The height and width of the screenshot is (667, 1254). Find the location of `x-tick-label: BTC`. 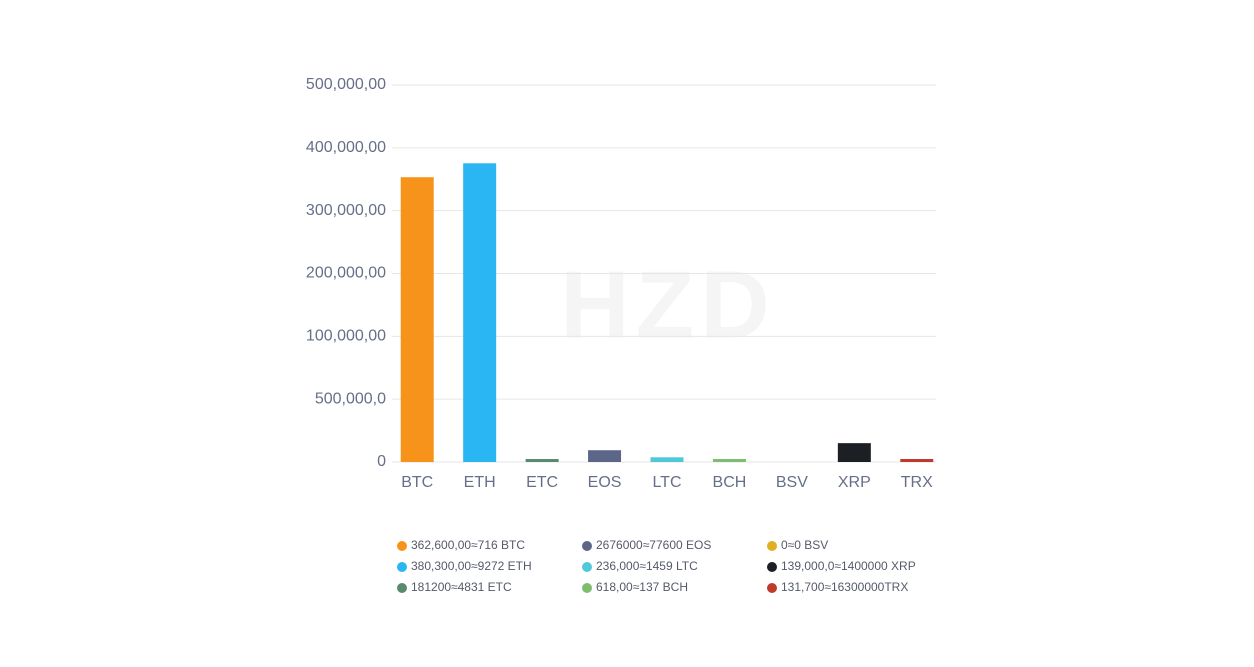

x-tick-label: BTC is located at coordinates (417, 482).